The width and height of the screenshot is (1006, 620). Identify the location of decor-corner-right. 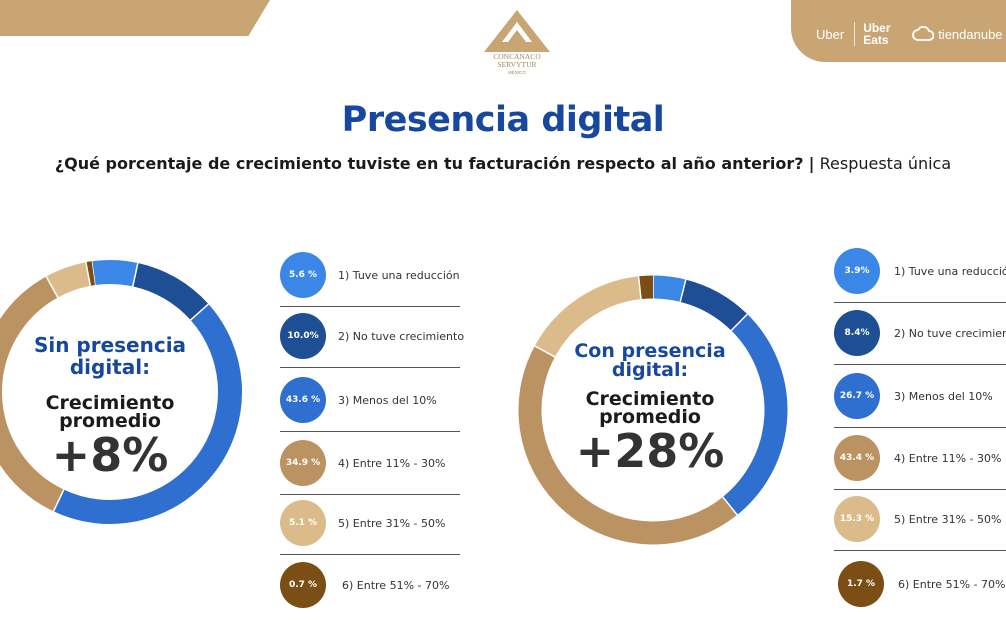
(898, 31).